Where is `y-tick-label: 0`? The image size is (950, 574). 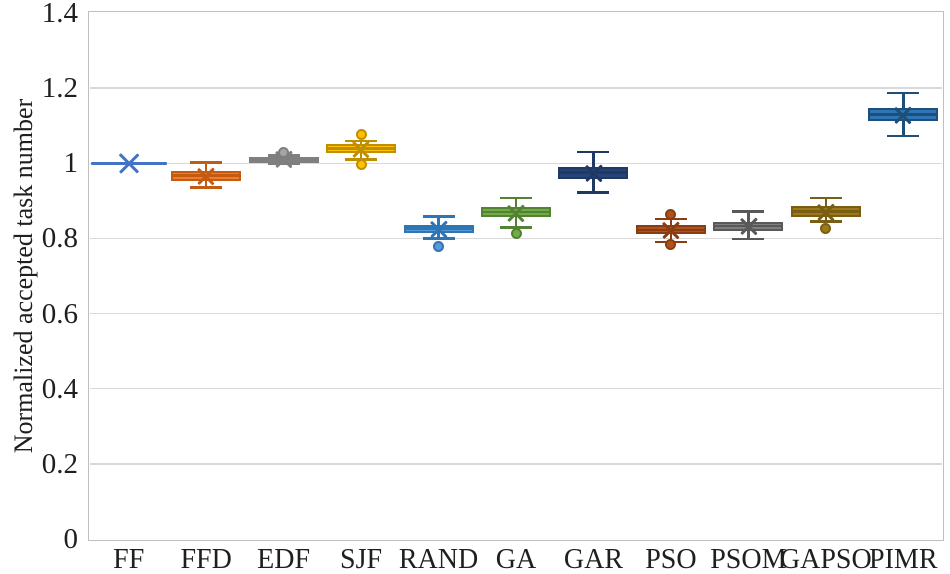 y-tick-label: 0 is located at coordinates (71, 539).